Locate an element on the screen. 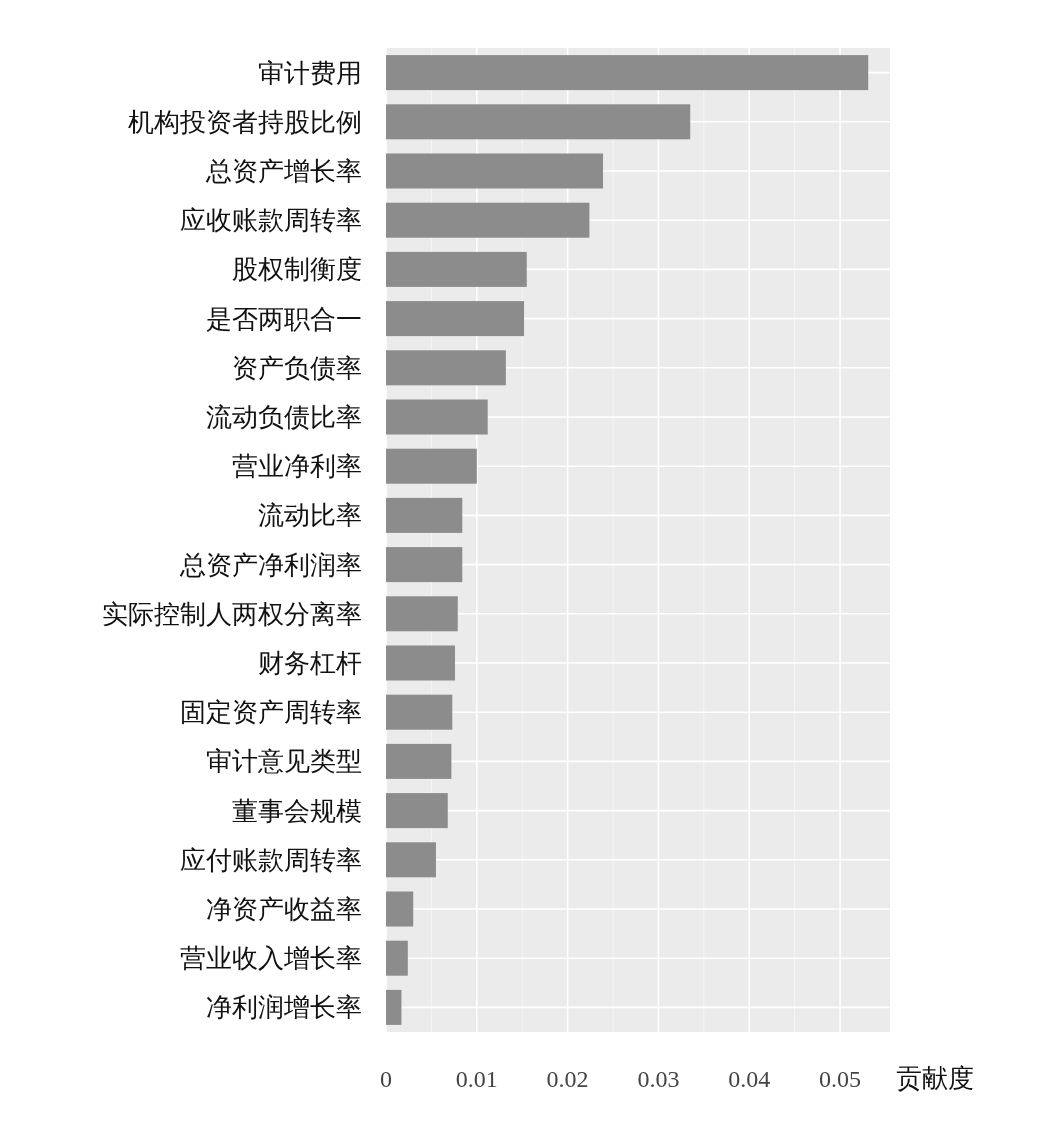 The height and width of the screenshot is (1122, 1061). y-tick-label: 固定资产周转率 is located at coordinates (271, 713).